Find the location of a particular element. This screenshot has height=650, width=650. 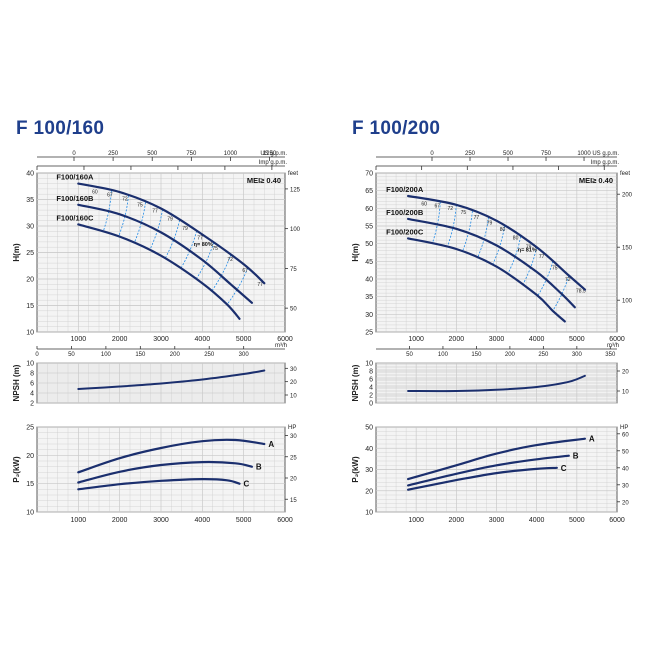

power-ytick-label: 30 is located at coordinates (369, 470).